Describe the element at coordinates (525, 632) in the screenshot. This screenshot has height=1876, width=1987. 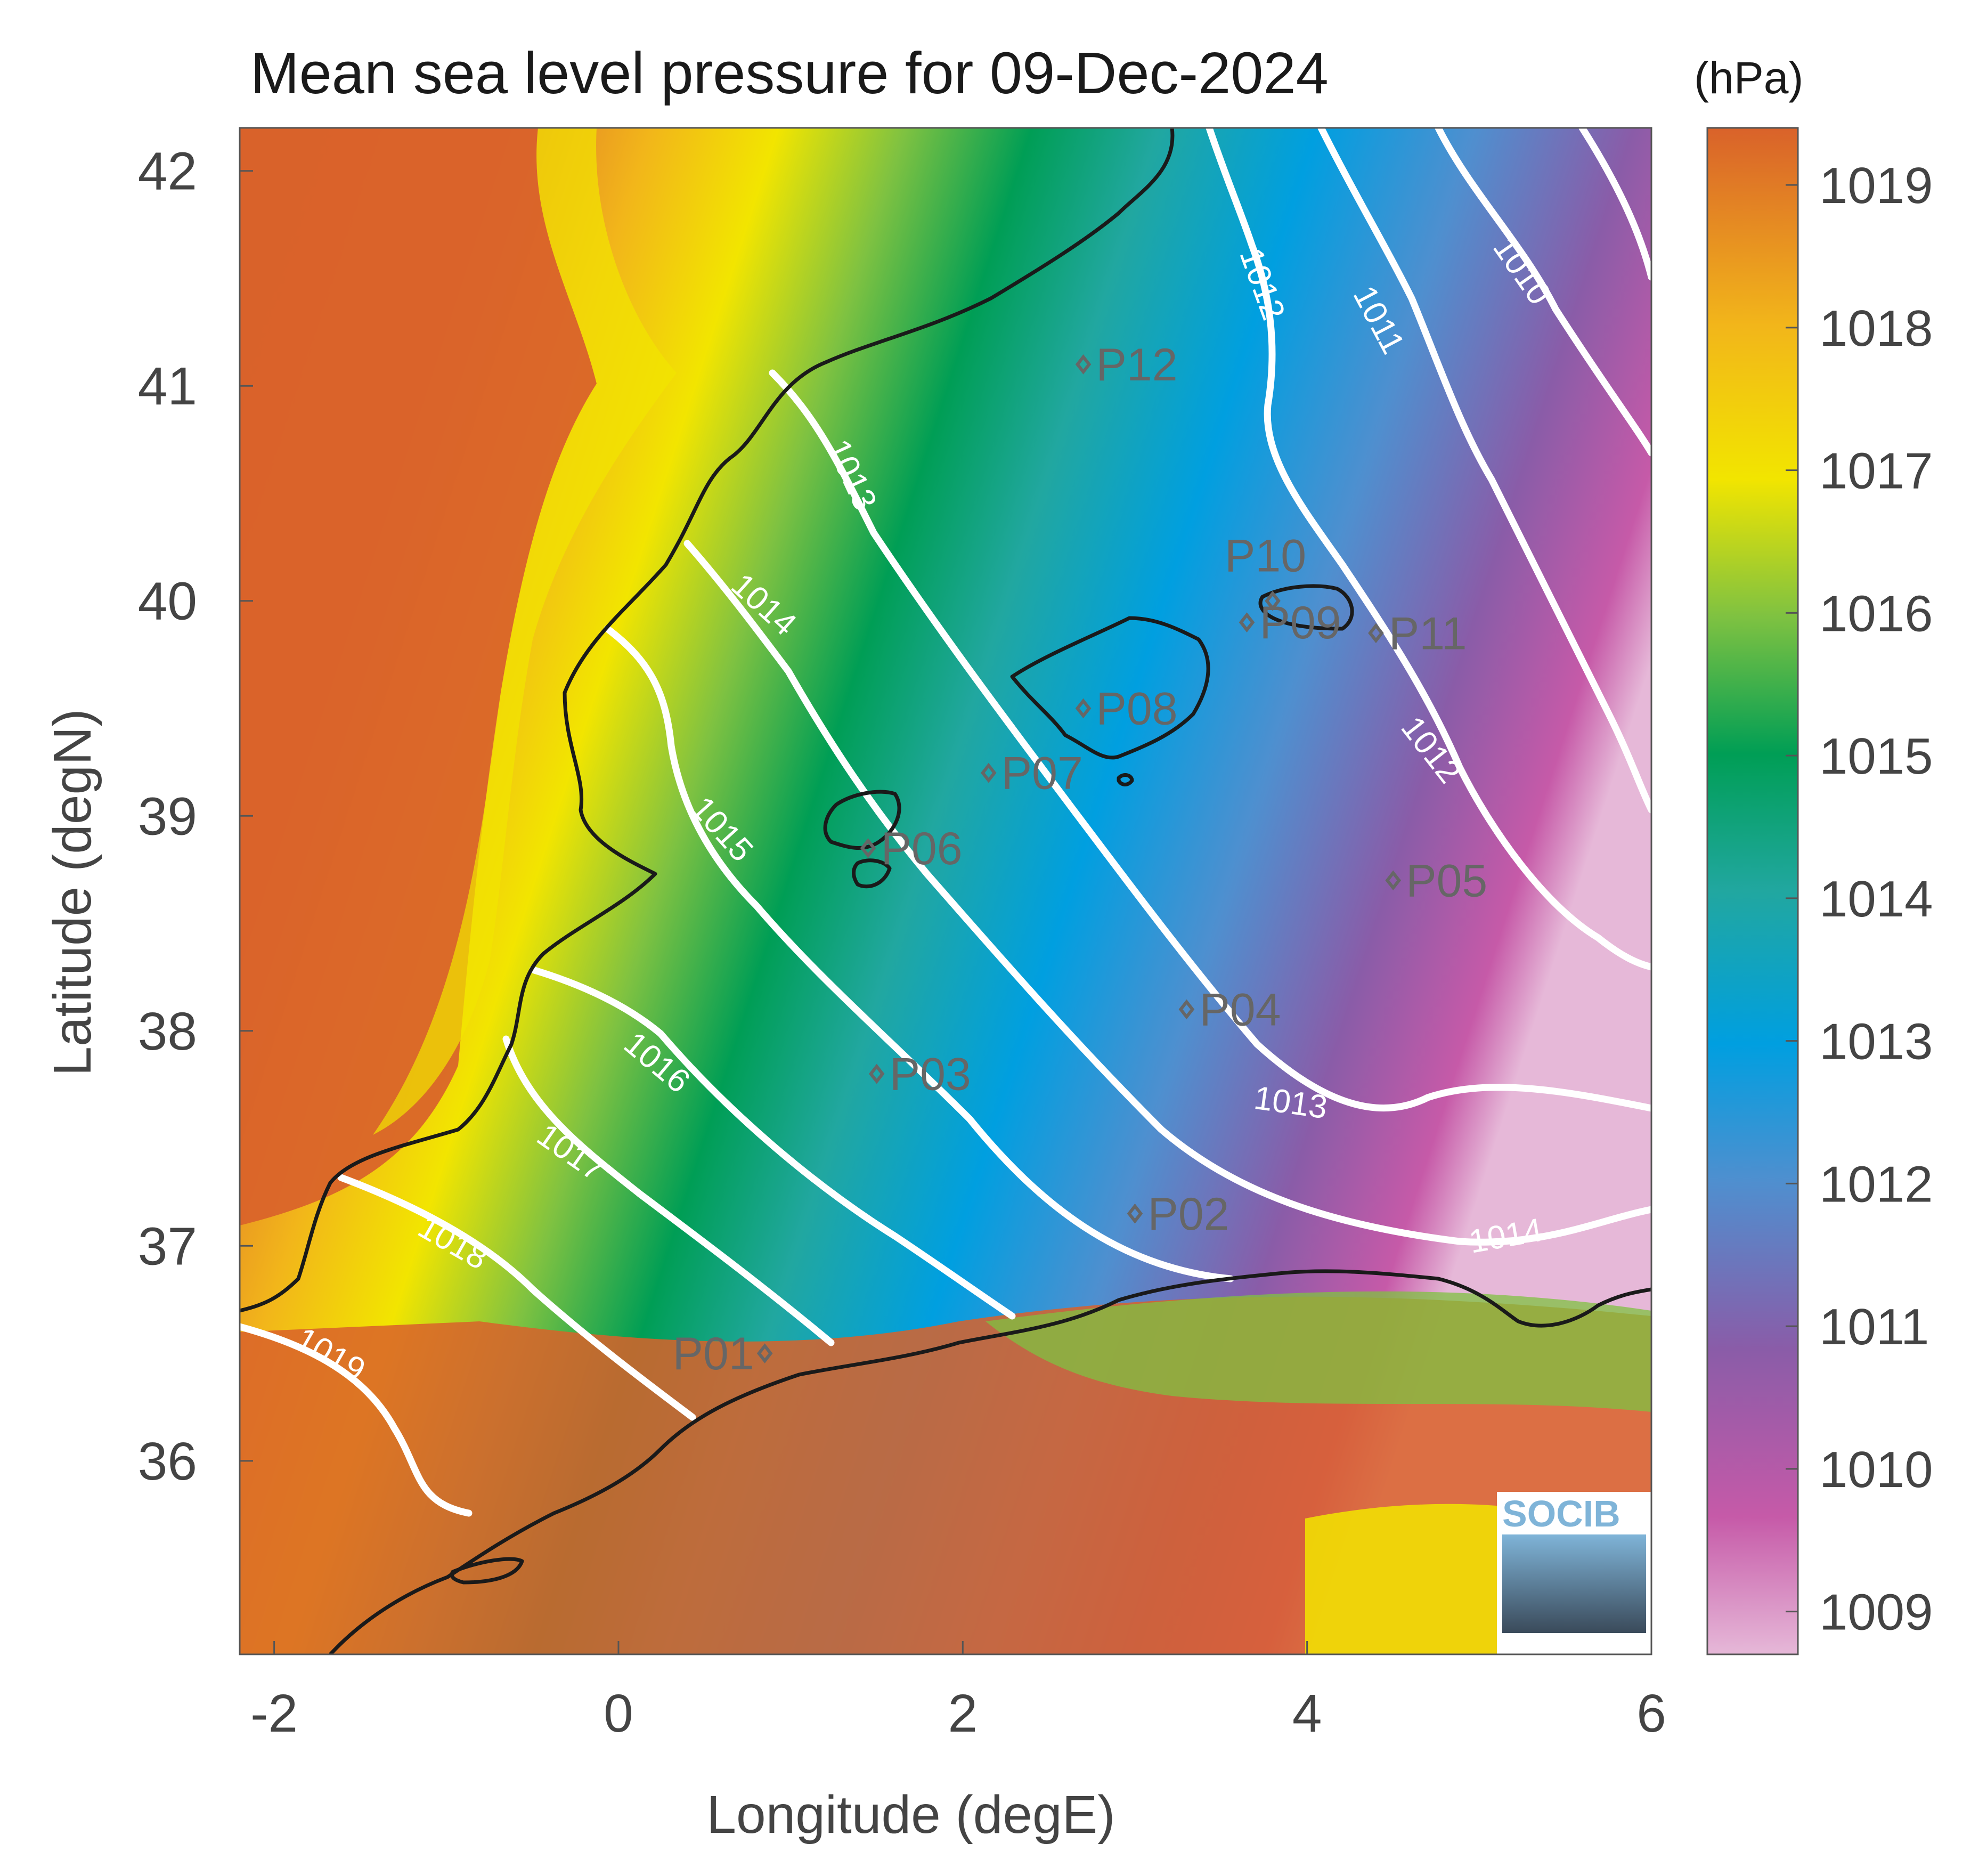
I see `land-iberia-coast` at that location.